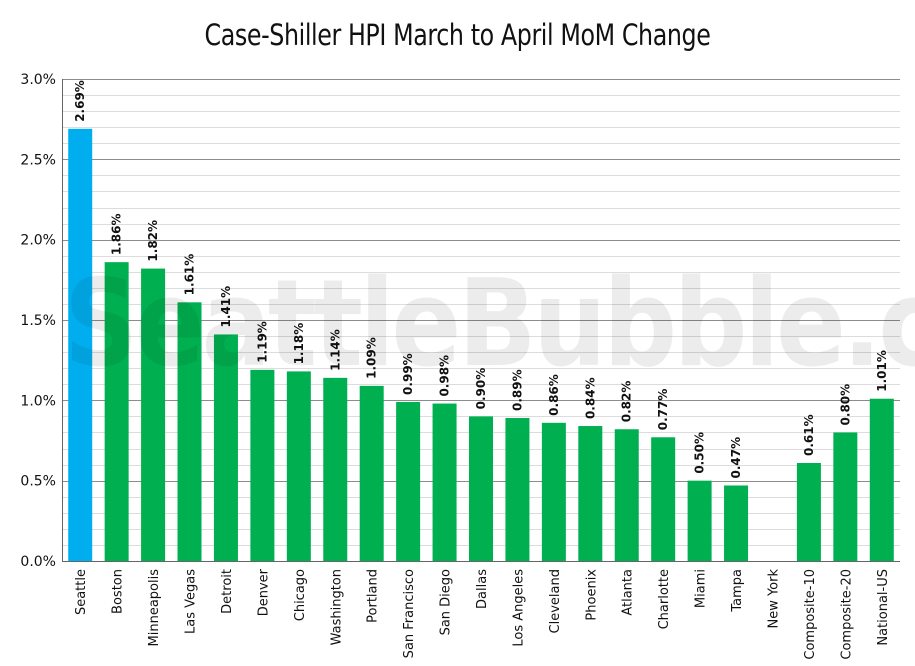 This screenshot has width=915, height=666. Describe the element at coordinates (373, 596) in the screenshot. I see `category-label: Portland` at that location.